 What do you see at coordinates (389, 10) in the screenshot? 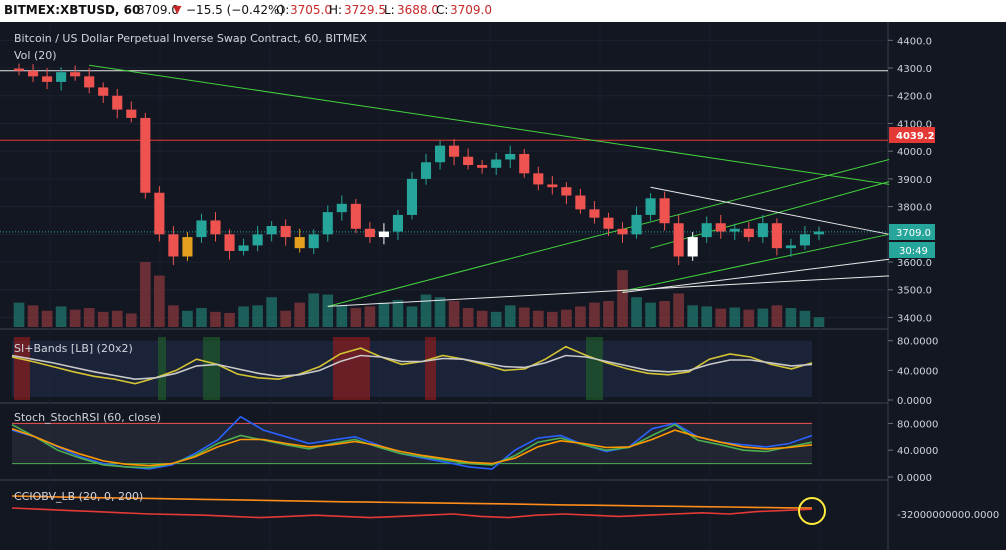
I see `low-label: L:` at bounding box center [389, 10].